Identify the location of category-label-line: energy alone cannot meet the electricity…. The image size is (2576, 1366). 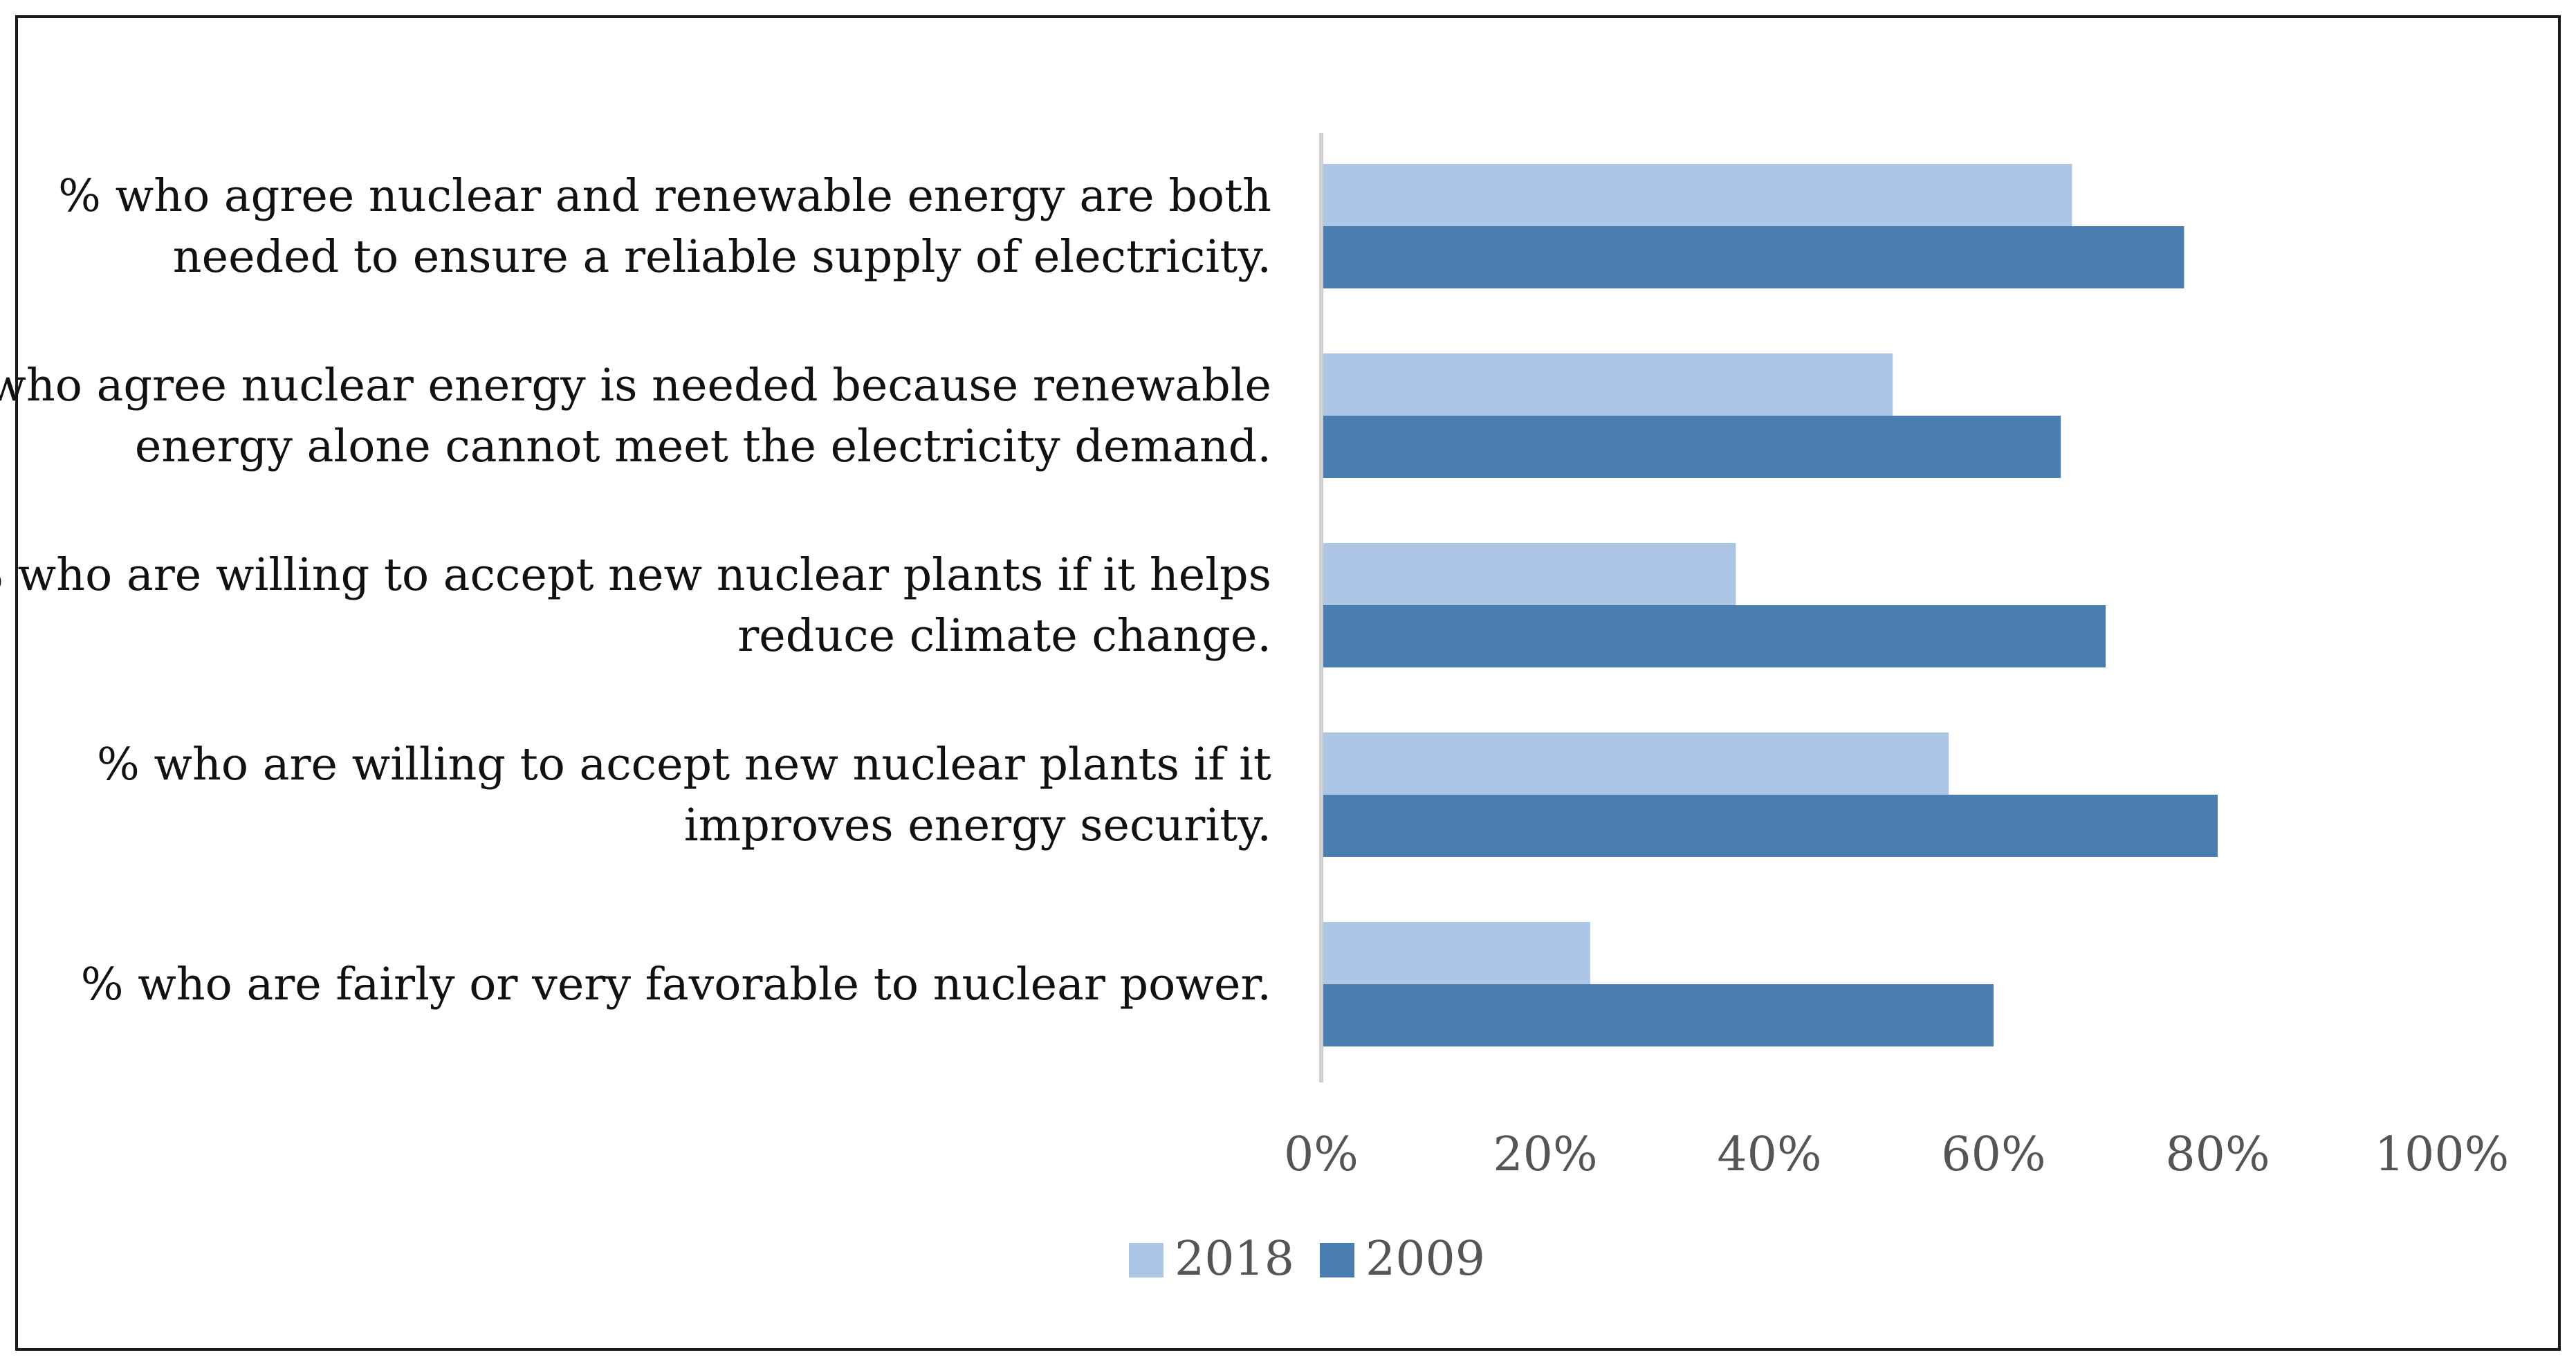
(703, 446).